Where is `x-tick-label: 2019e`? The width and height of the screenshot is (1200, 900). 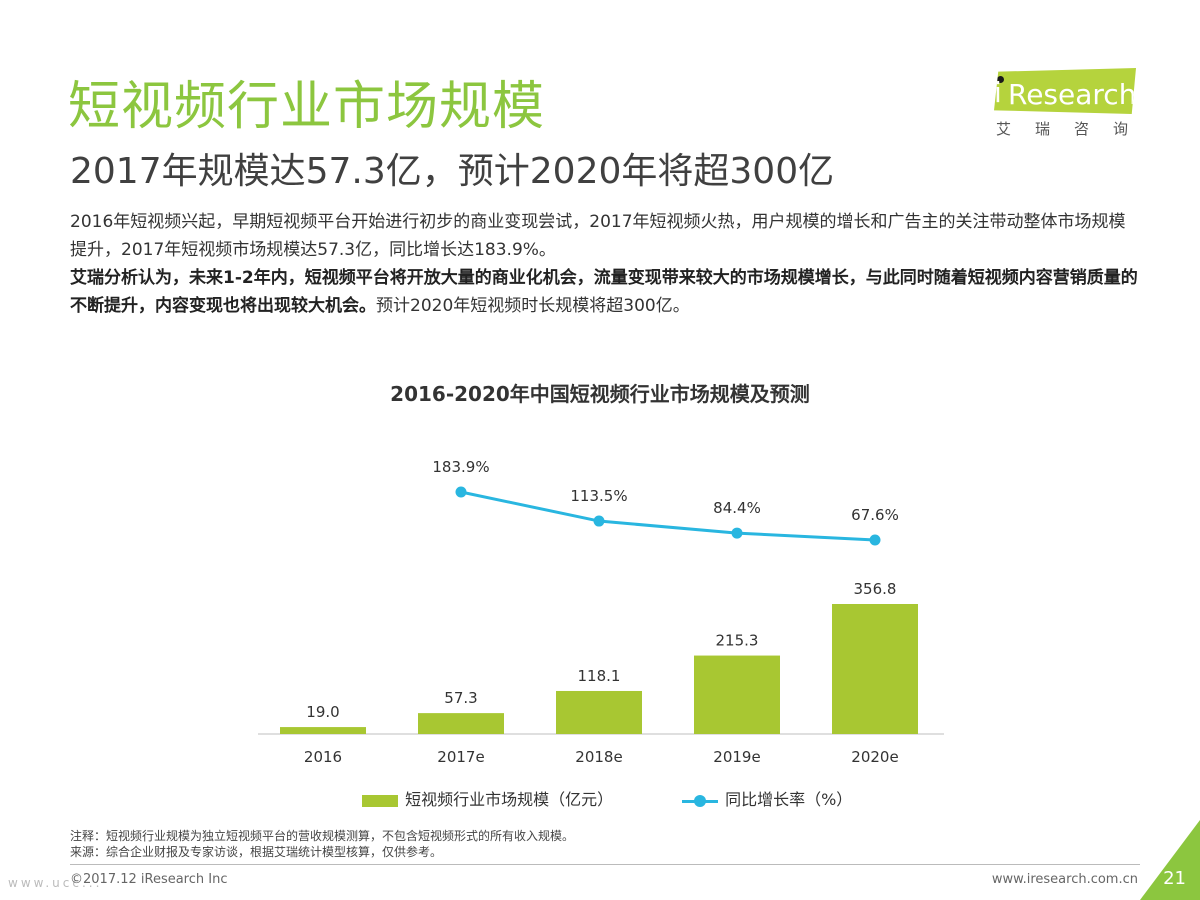 x-tick-label: 2019e is located at coordinates (736, 757).